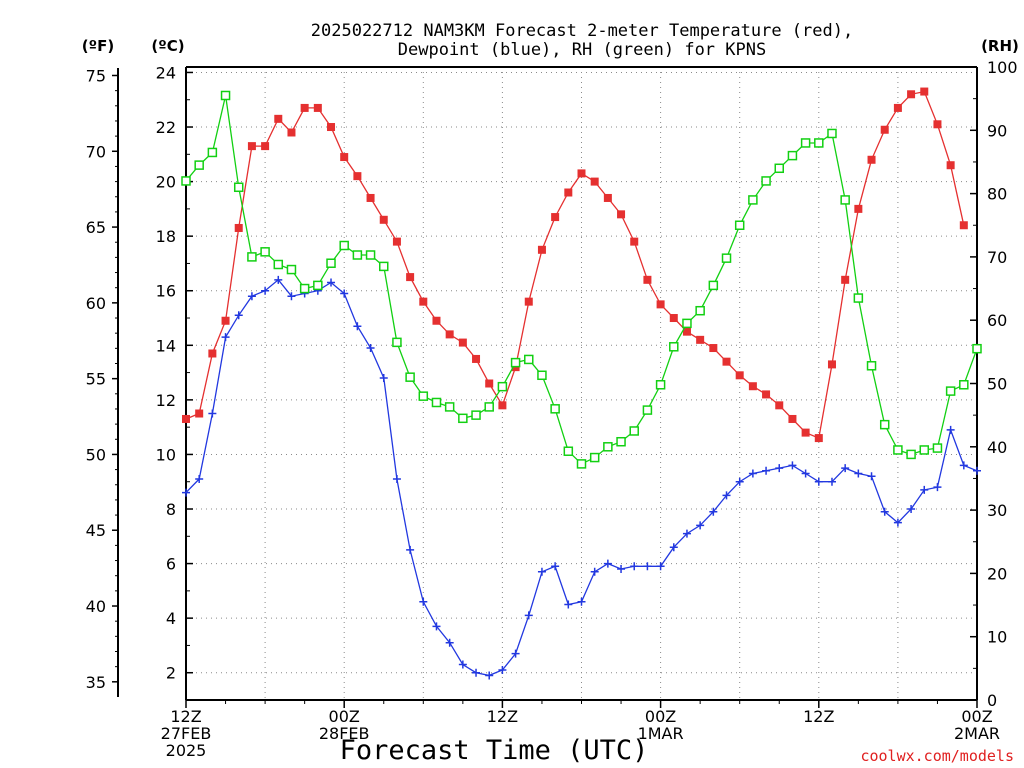 The height and width of the screenshot is (768, 1024). Describe the element at coordinates (96, 530) in the screenshot. I see `fahrenheit-tick-label-45: 45` at that location.